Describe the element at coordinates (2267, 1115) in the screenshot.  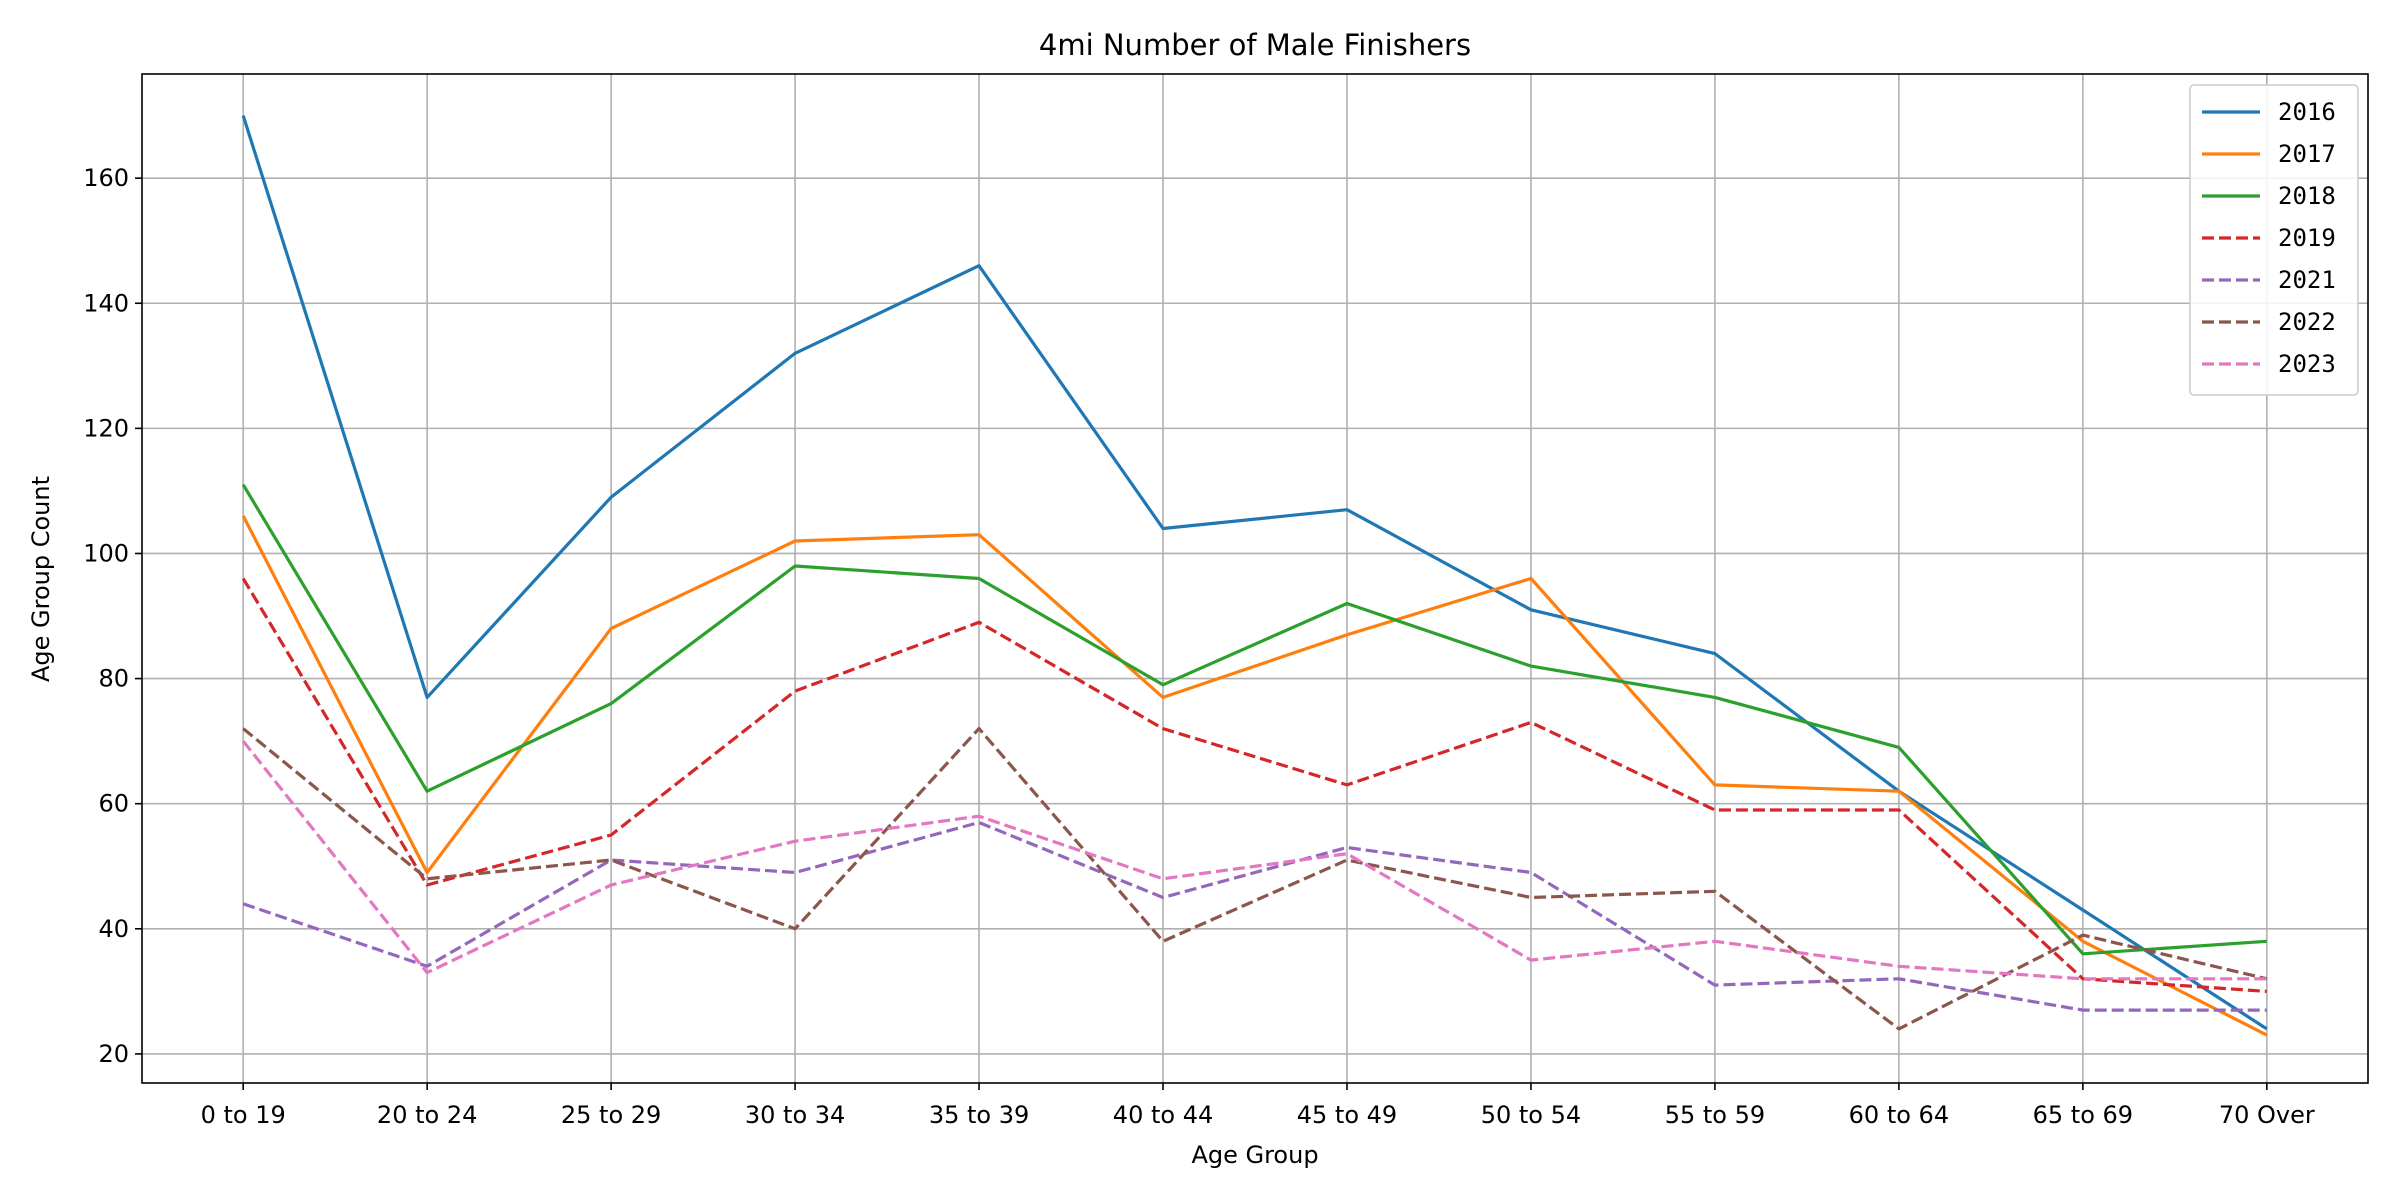
I see `x-tick-label: 70 Over` at that location.